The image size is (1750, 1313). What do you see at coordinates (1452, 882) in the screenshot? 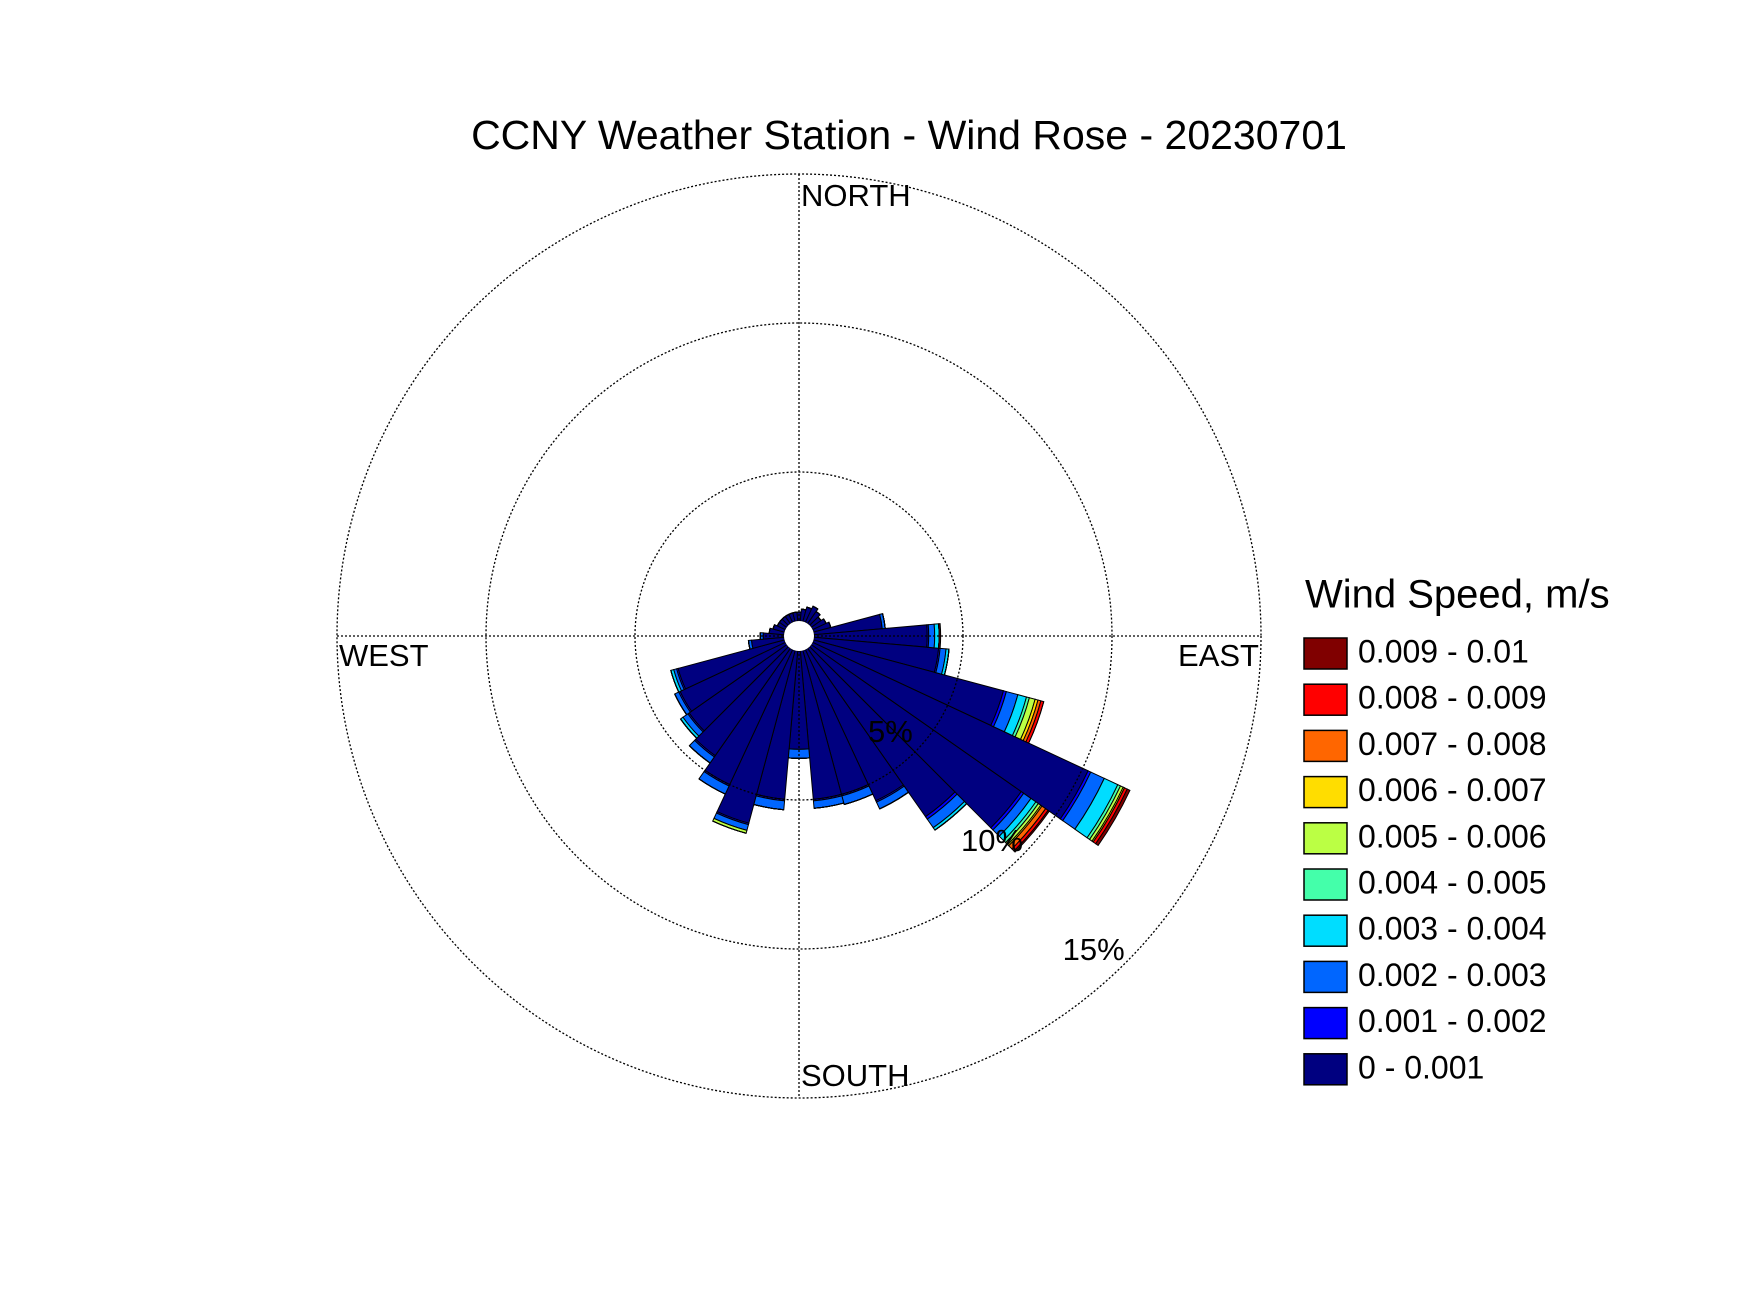
I see `legend-label: 0.004 - 0.005` at bounding box center [1452, 882].